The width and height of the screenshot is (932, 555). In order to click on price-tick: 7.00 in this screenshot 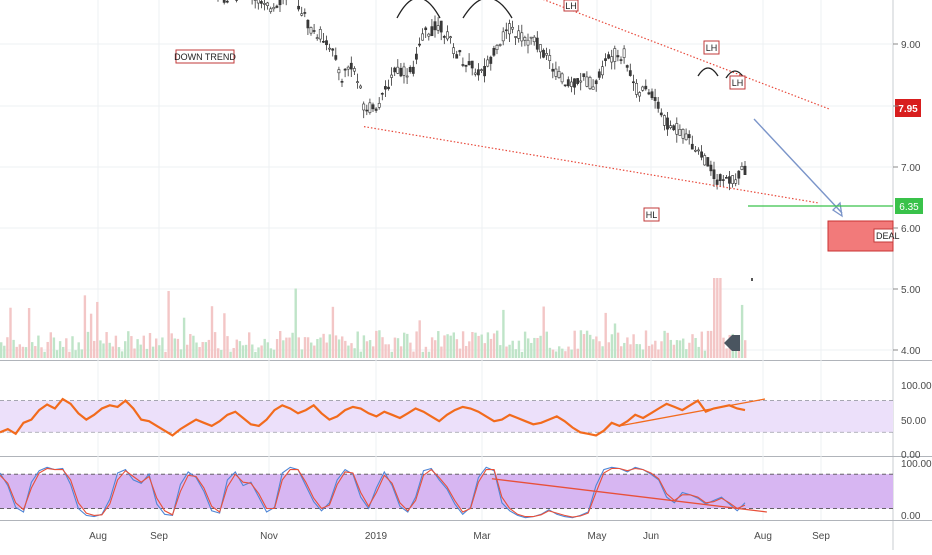, I will do `click(911, 168)`.